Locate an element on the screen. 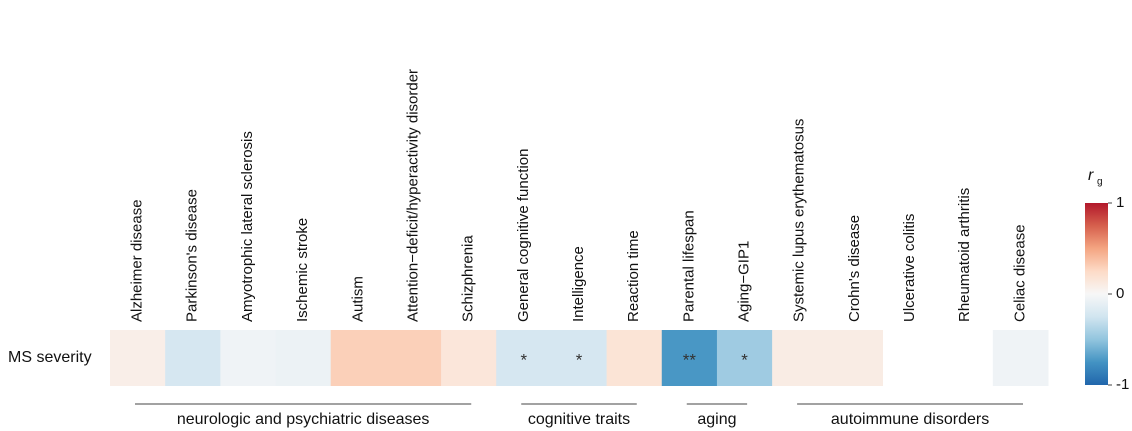 The image size is (1132, 431). column-label: Intelligence is located at coordinates (578, 284).